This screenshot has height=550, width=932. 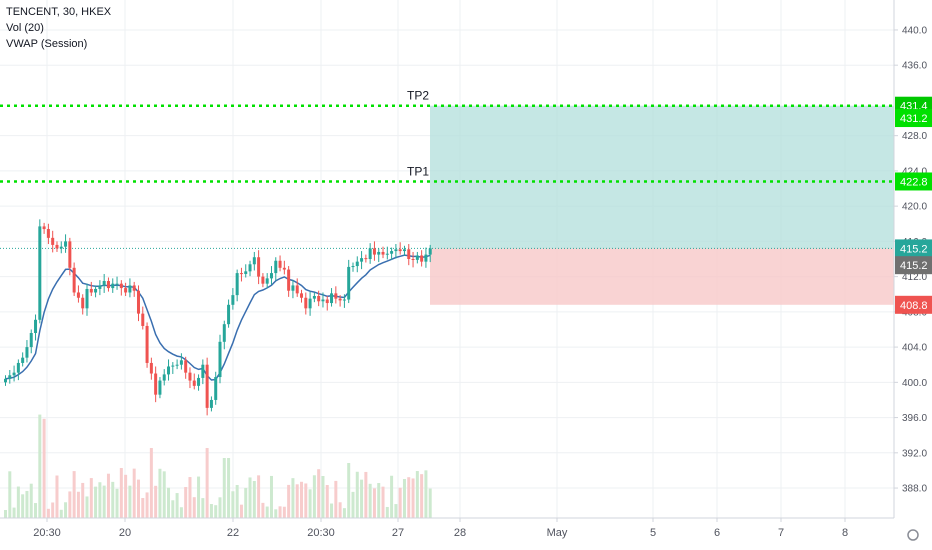 I want to click on settings-gear-icon, so click(x=913, y=535).